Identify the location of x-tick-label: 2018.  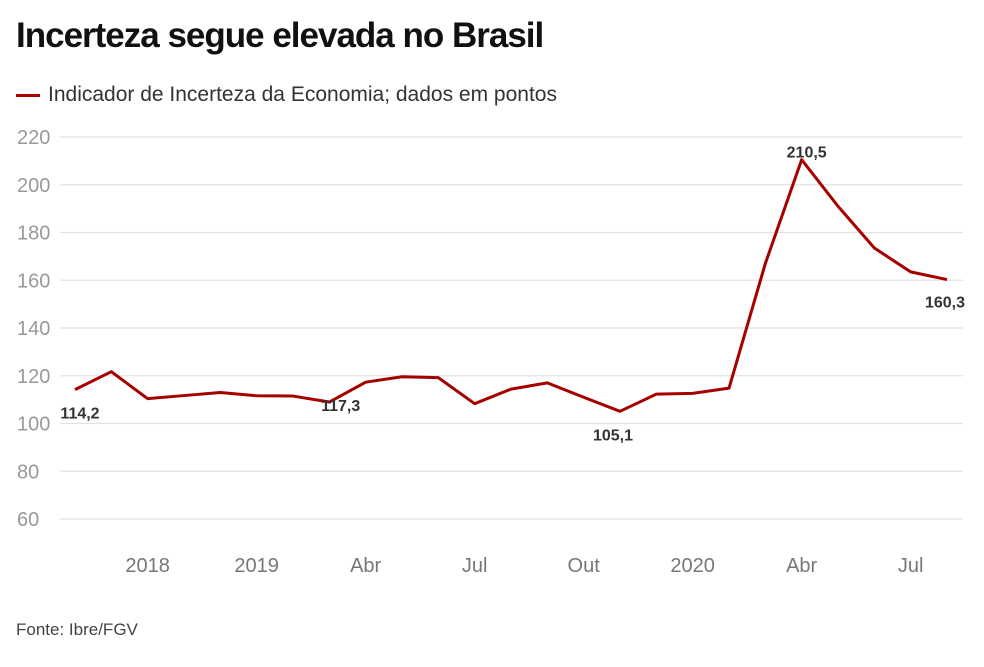
(147, 566).